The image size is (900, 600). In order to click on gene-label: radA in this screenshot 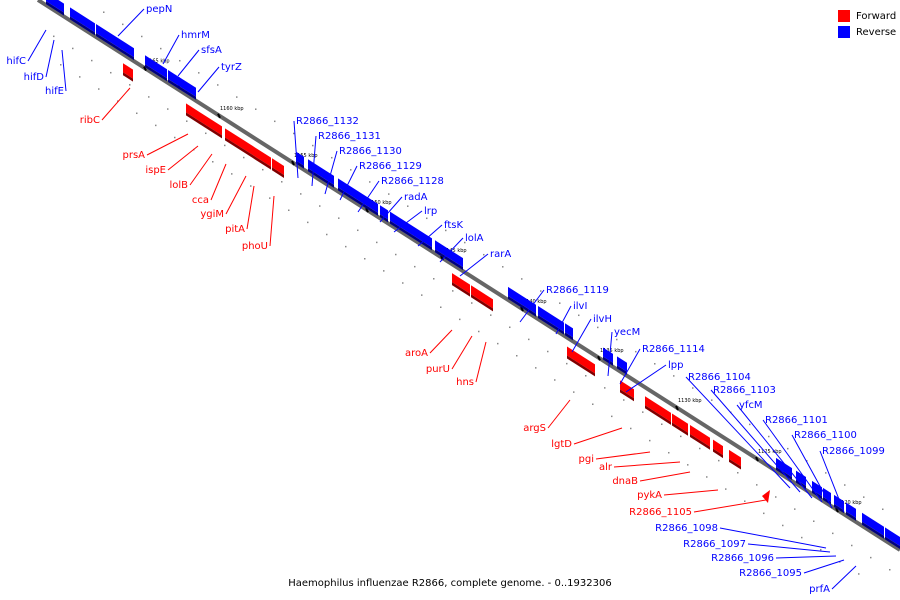, I will do `click(416, 197)`.